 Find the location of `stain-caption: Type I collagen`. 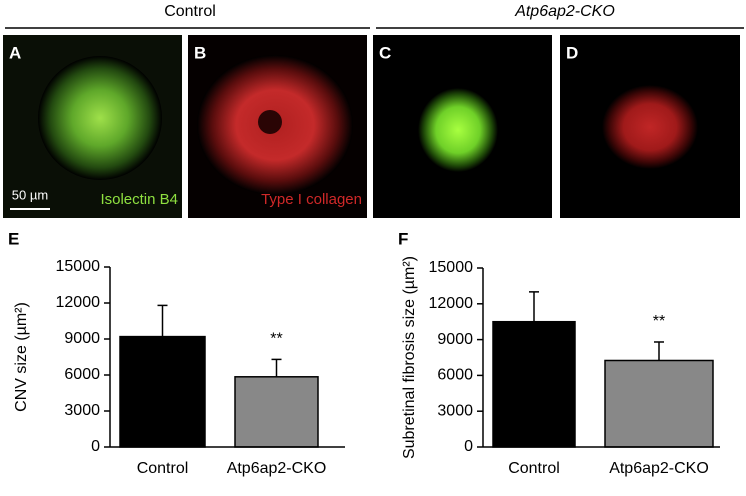

stain-caption: Type I collagen is located at coordinates (311, 199).